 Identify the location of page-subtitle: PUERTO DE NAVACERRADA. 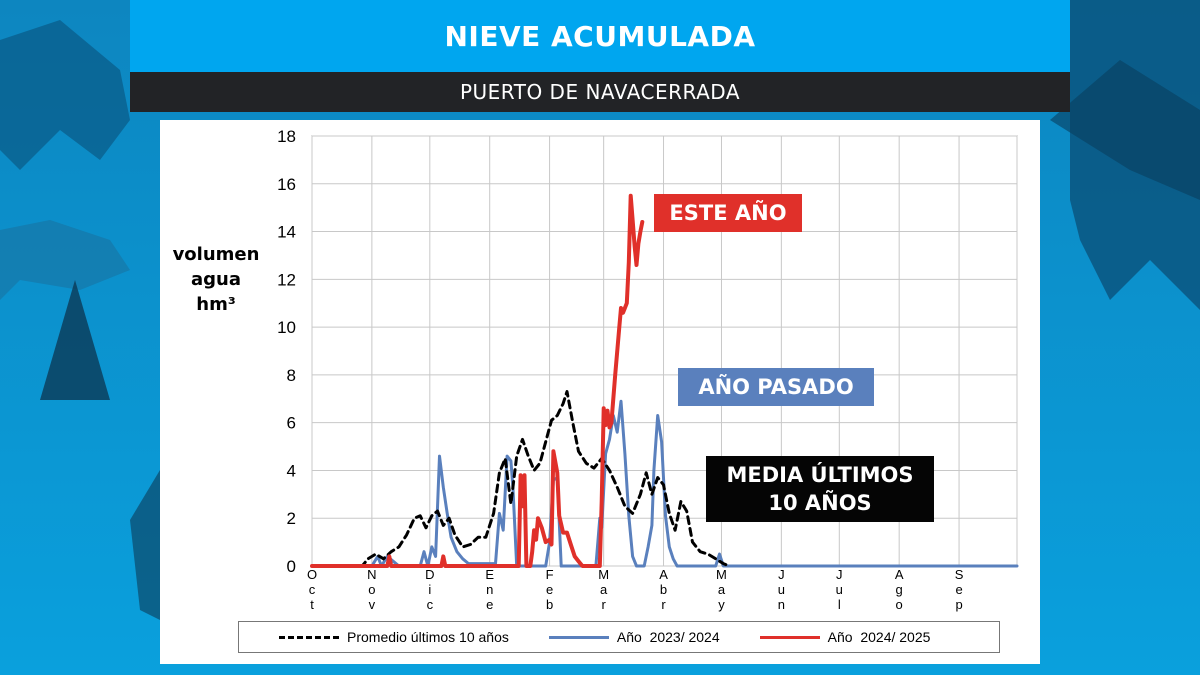
(600, 92).